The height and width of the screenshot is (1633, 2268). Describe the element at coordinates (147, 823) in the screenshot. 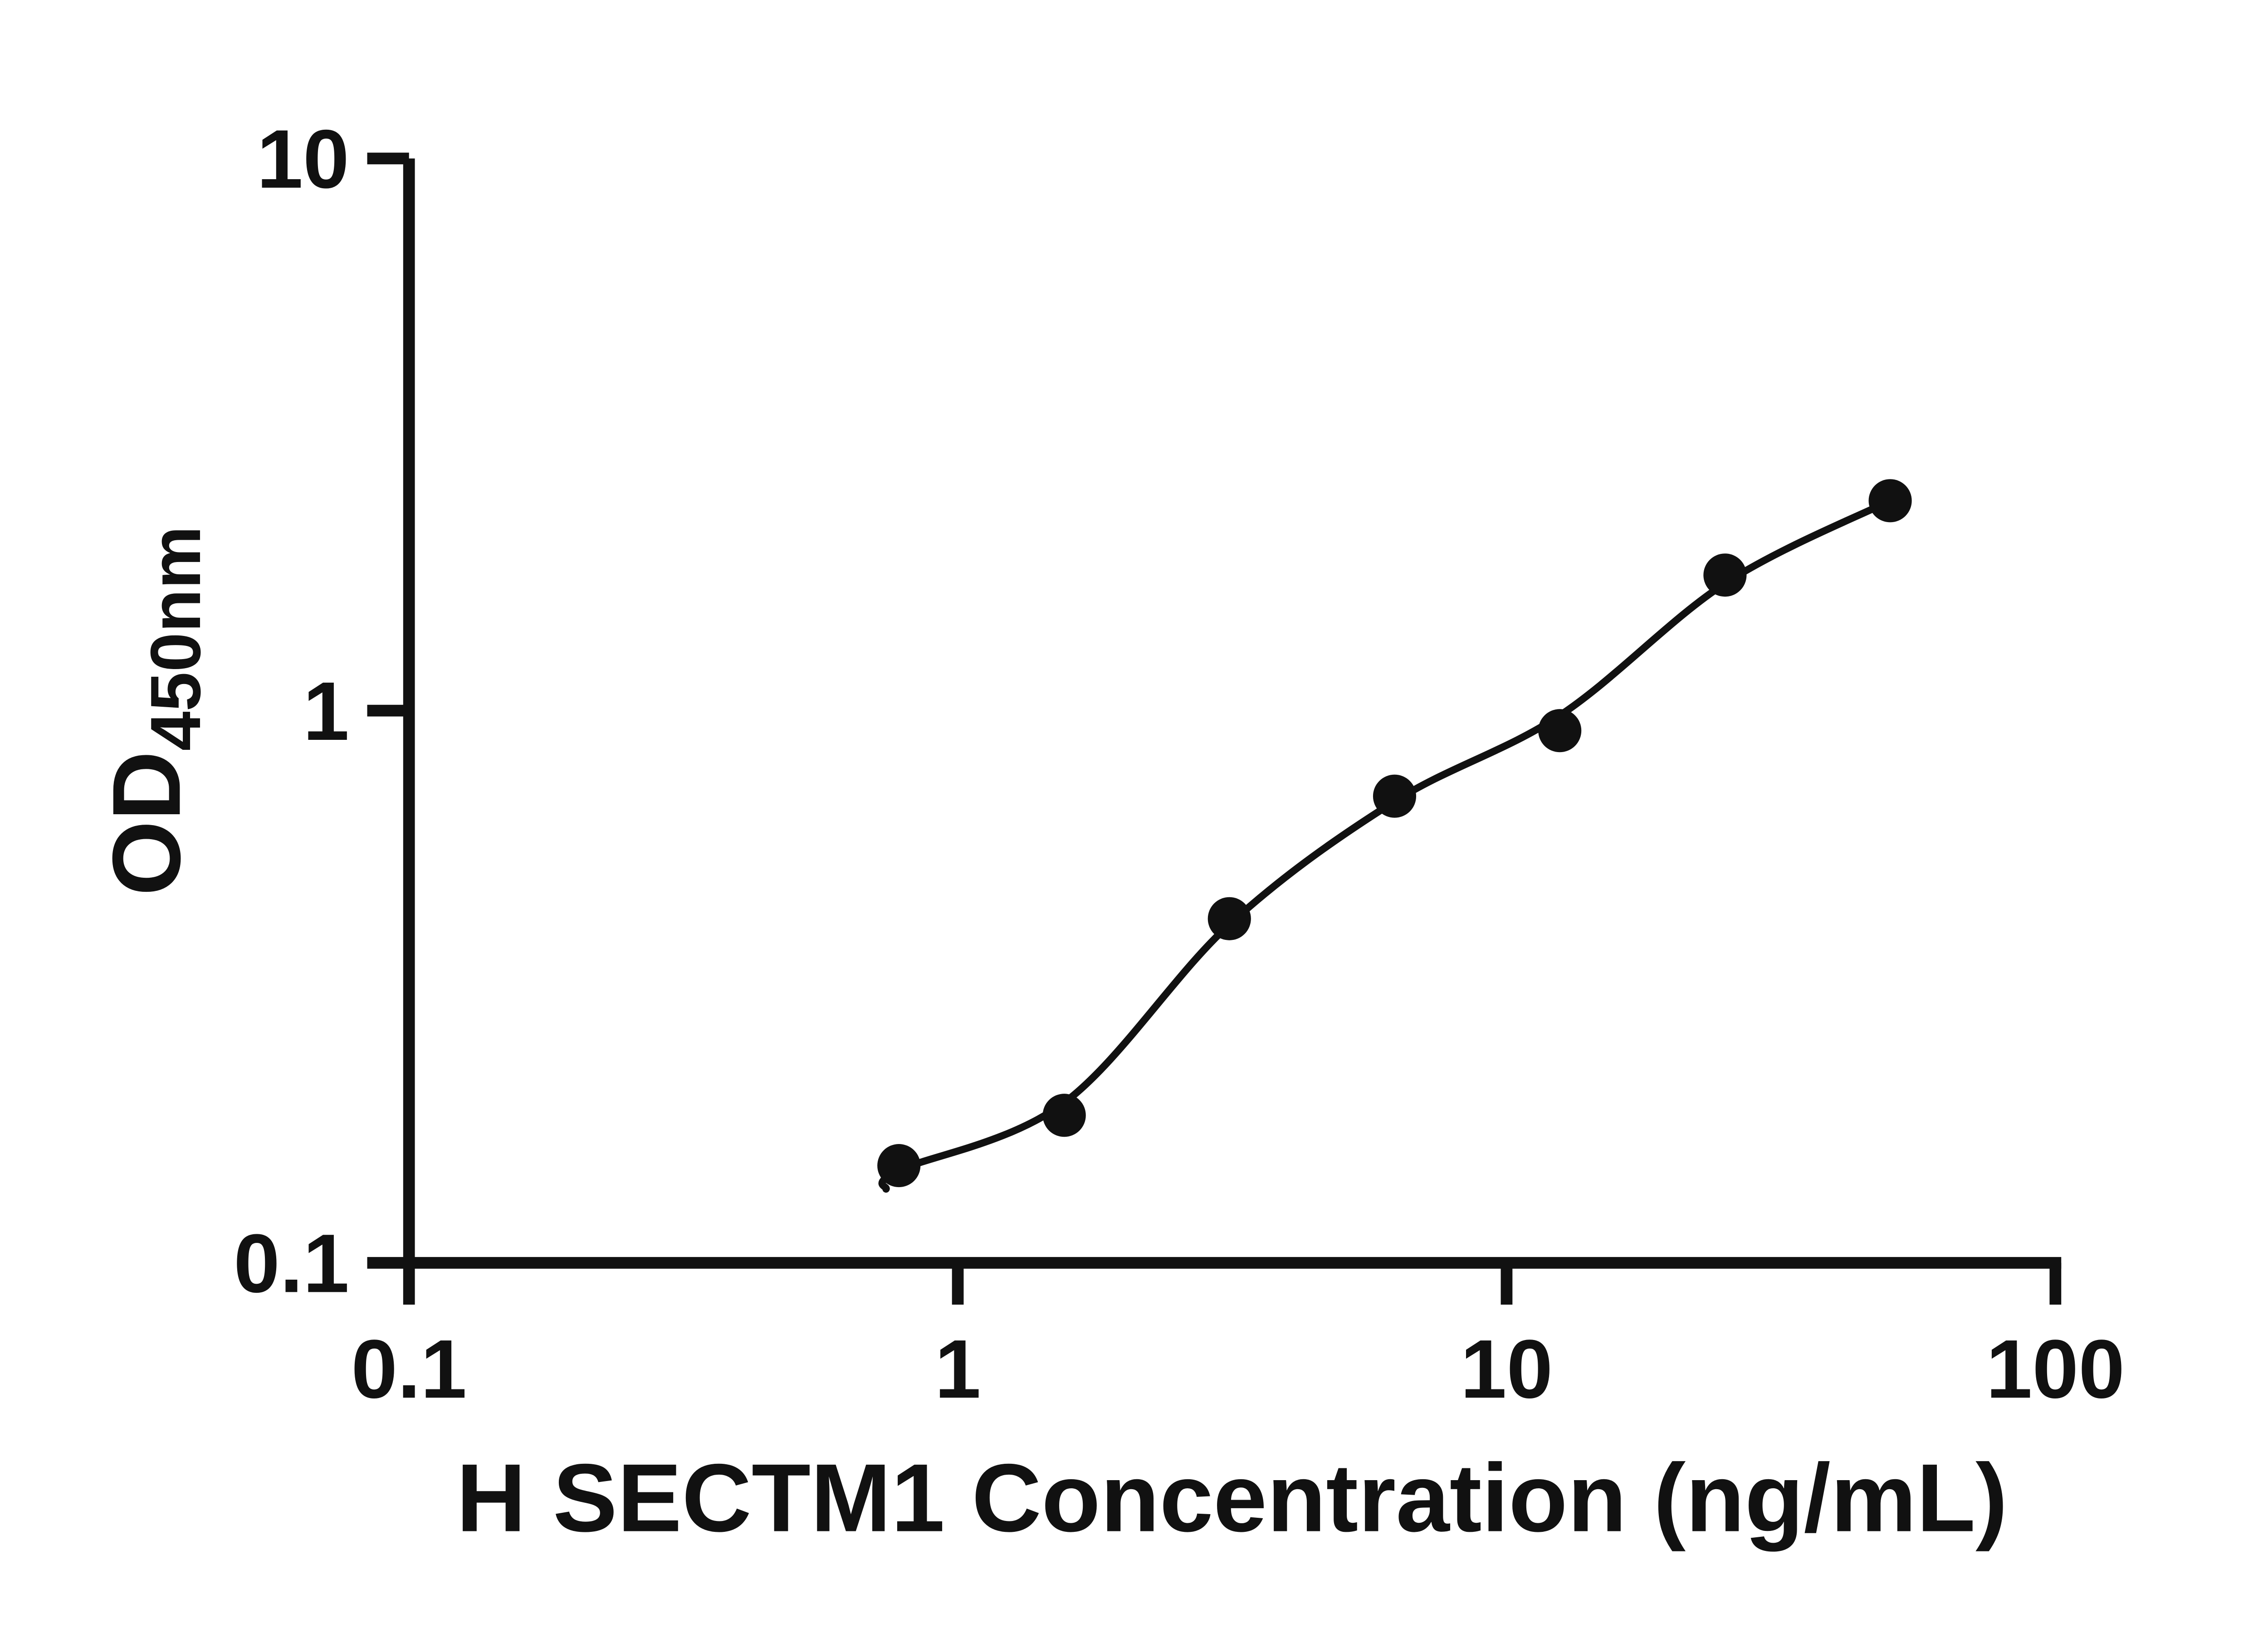

I see `y-axis-title-main: OD` at that location.